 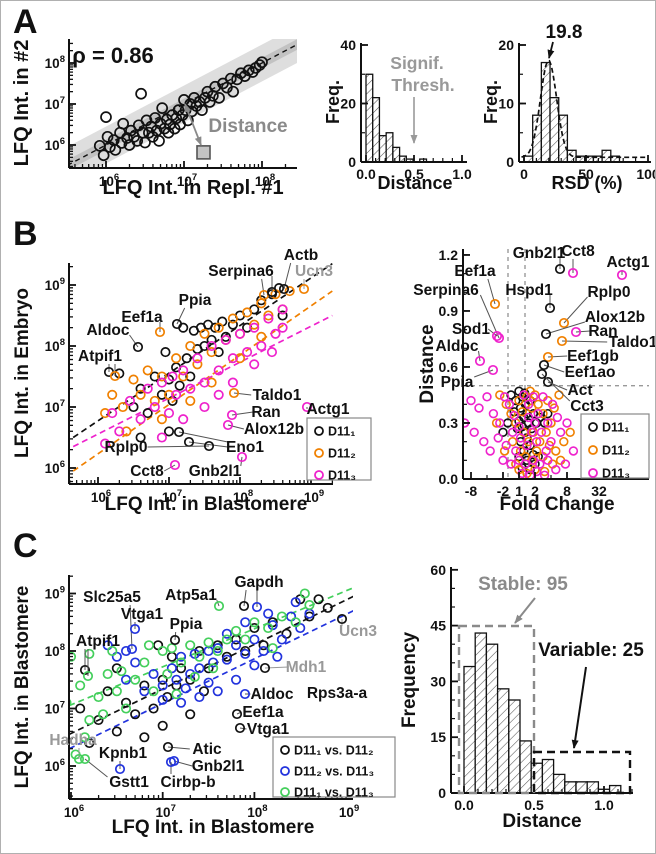 What do you see at coordinates (449, 311) in the screenshot?
I see `svg-text: 0.9` at bounding box center [449, 311].